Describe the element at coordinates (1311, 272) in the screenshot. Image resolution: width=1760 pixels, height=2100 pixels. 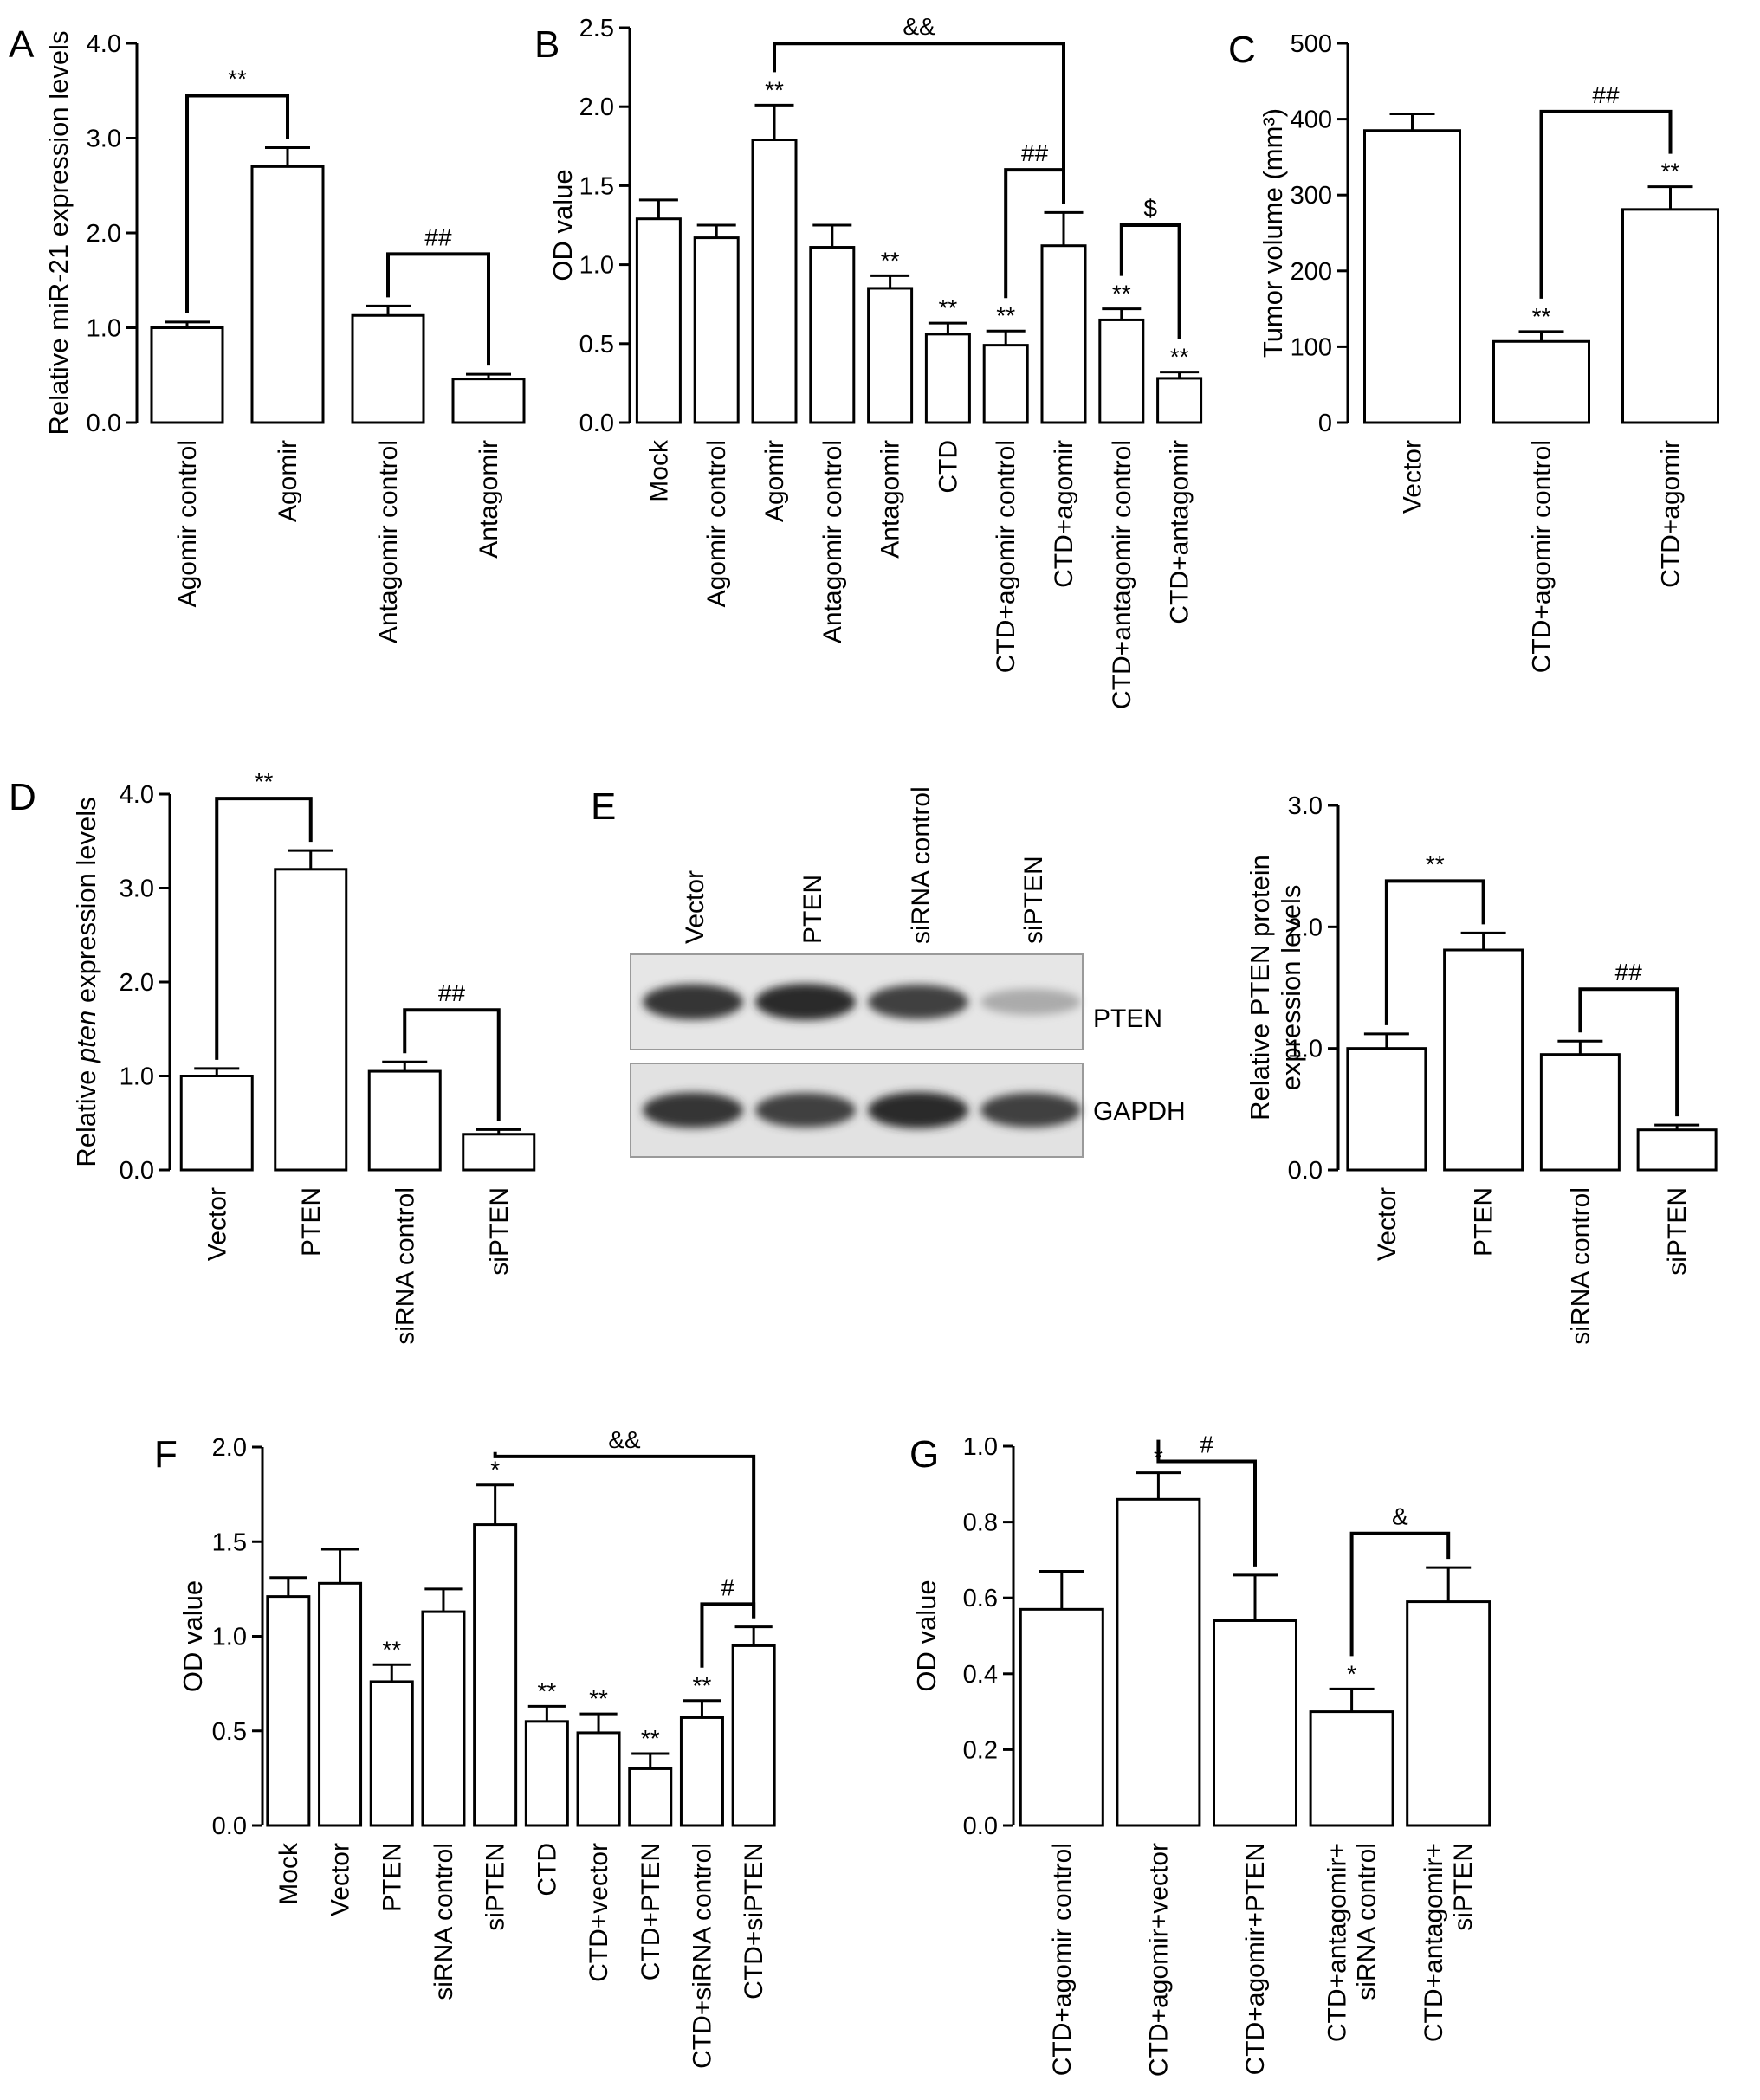
I see `y-tick-label: 200` at that location.